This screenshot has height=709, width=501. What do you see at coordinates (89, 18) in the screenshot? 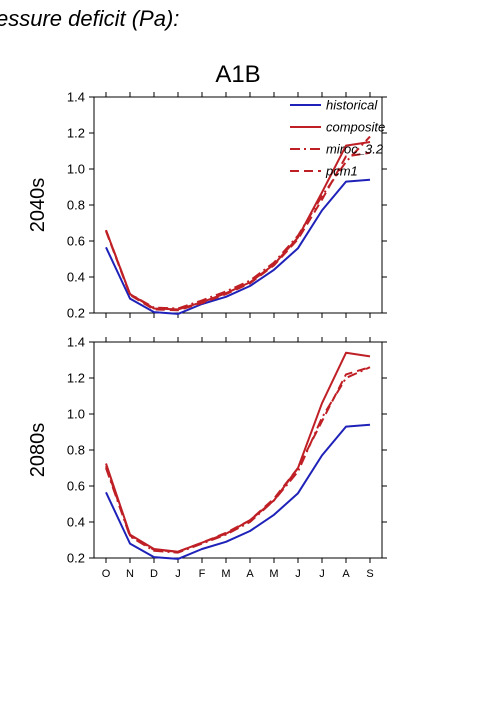
I see `page-heading: essure deficit (Pa):` at bounding box center [89, 18].